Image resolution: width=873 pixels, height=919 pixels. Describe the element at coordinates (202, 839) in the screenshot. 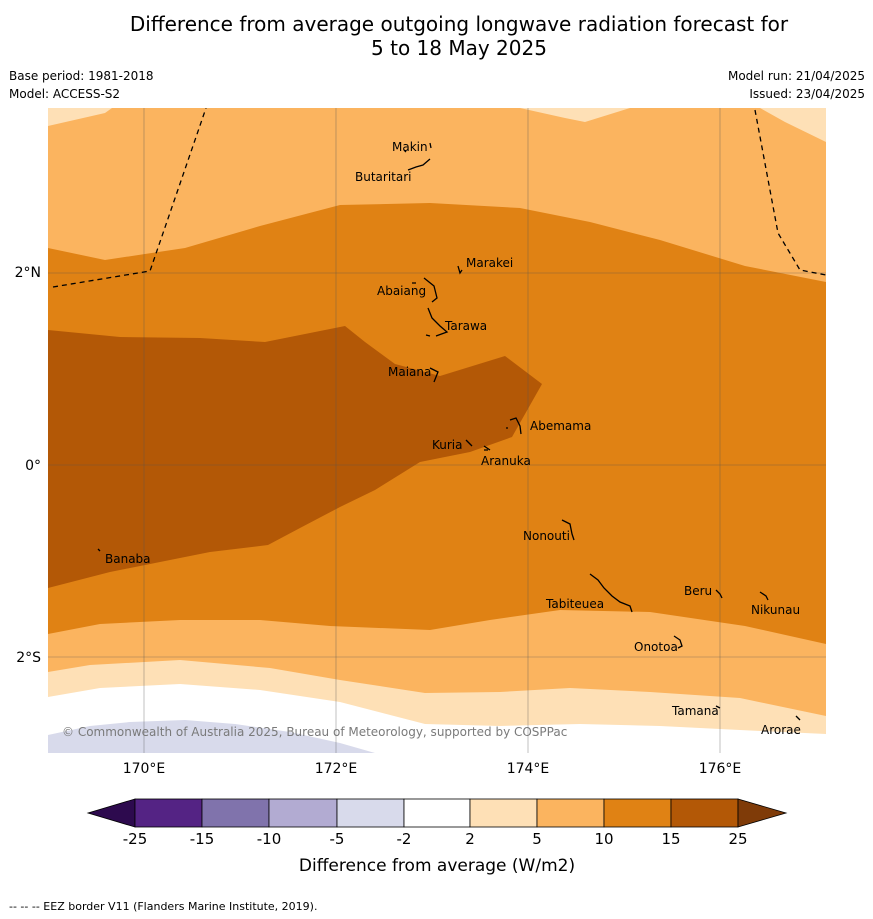

I see `colorbar-tick: -15` at that location.